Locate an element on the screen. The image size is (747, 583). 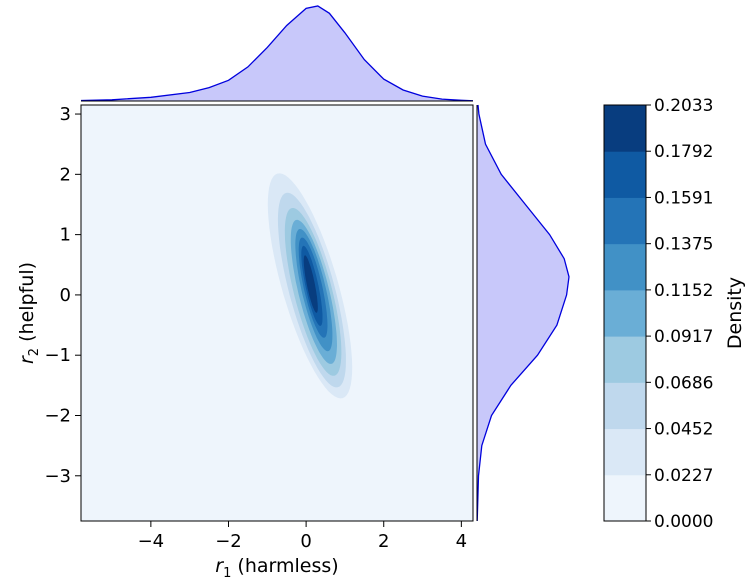
colorbar-tick-label: 0.0227 is located at coordinates (683, 476).